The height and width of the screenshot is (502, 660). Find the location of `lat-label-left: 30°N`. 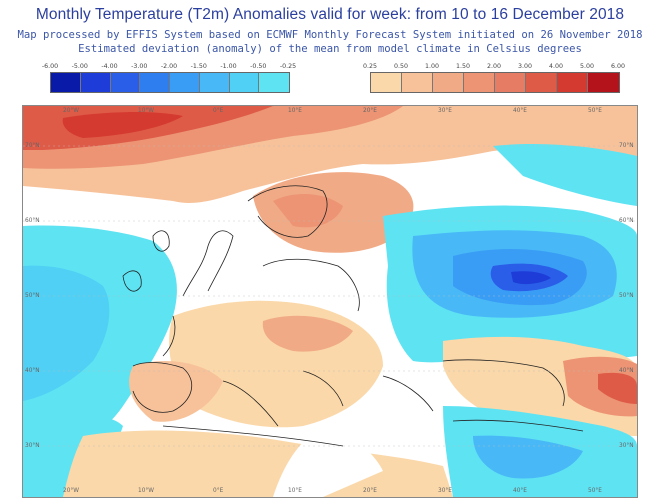

lat-label-left: 30°N is located at coordinates (32, 446).